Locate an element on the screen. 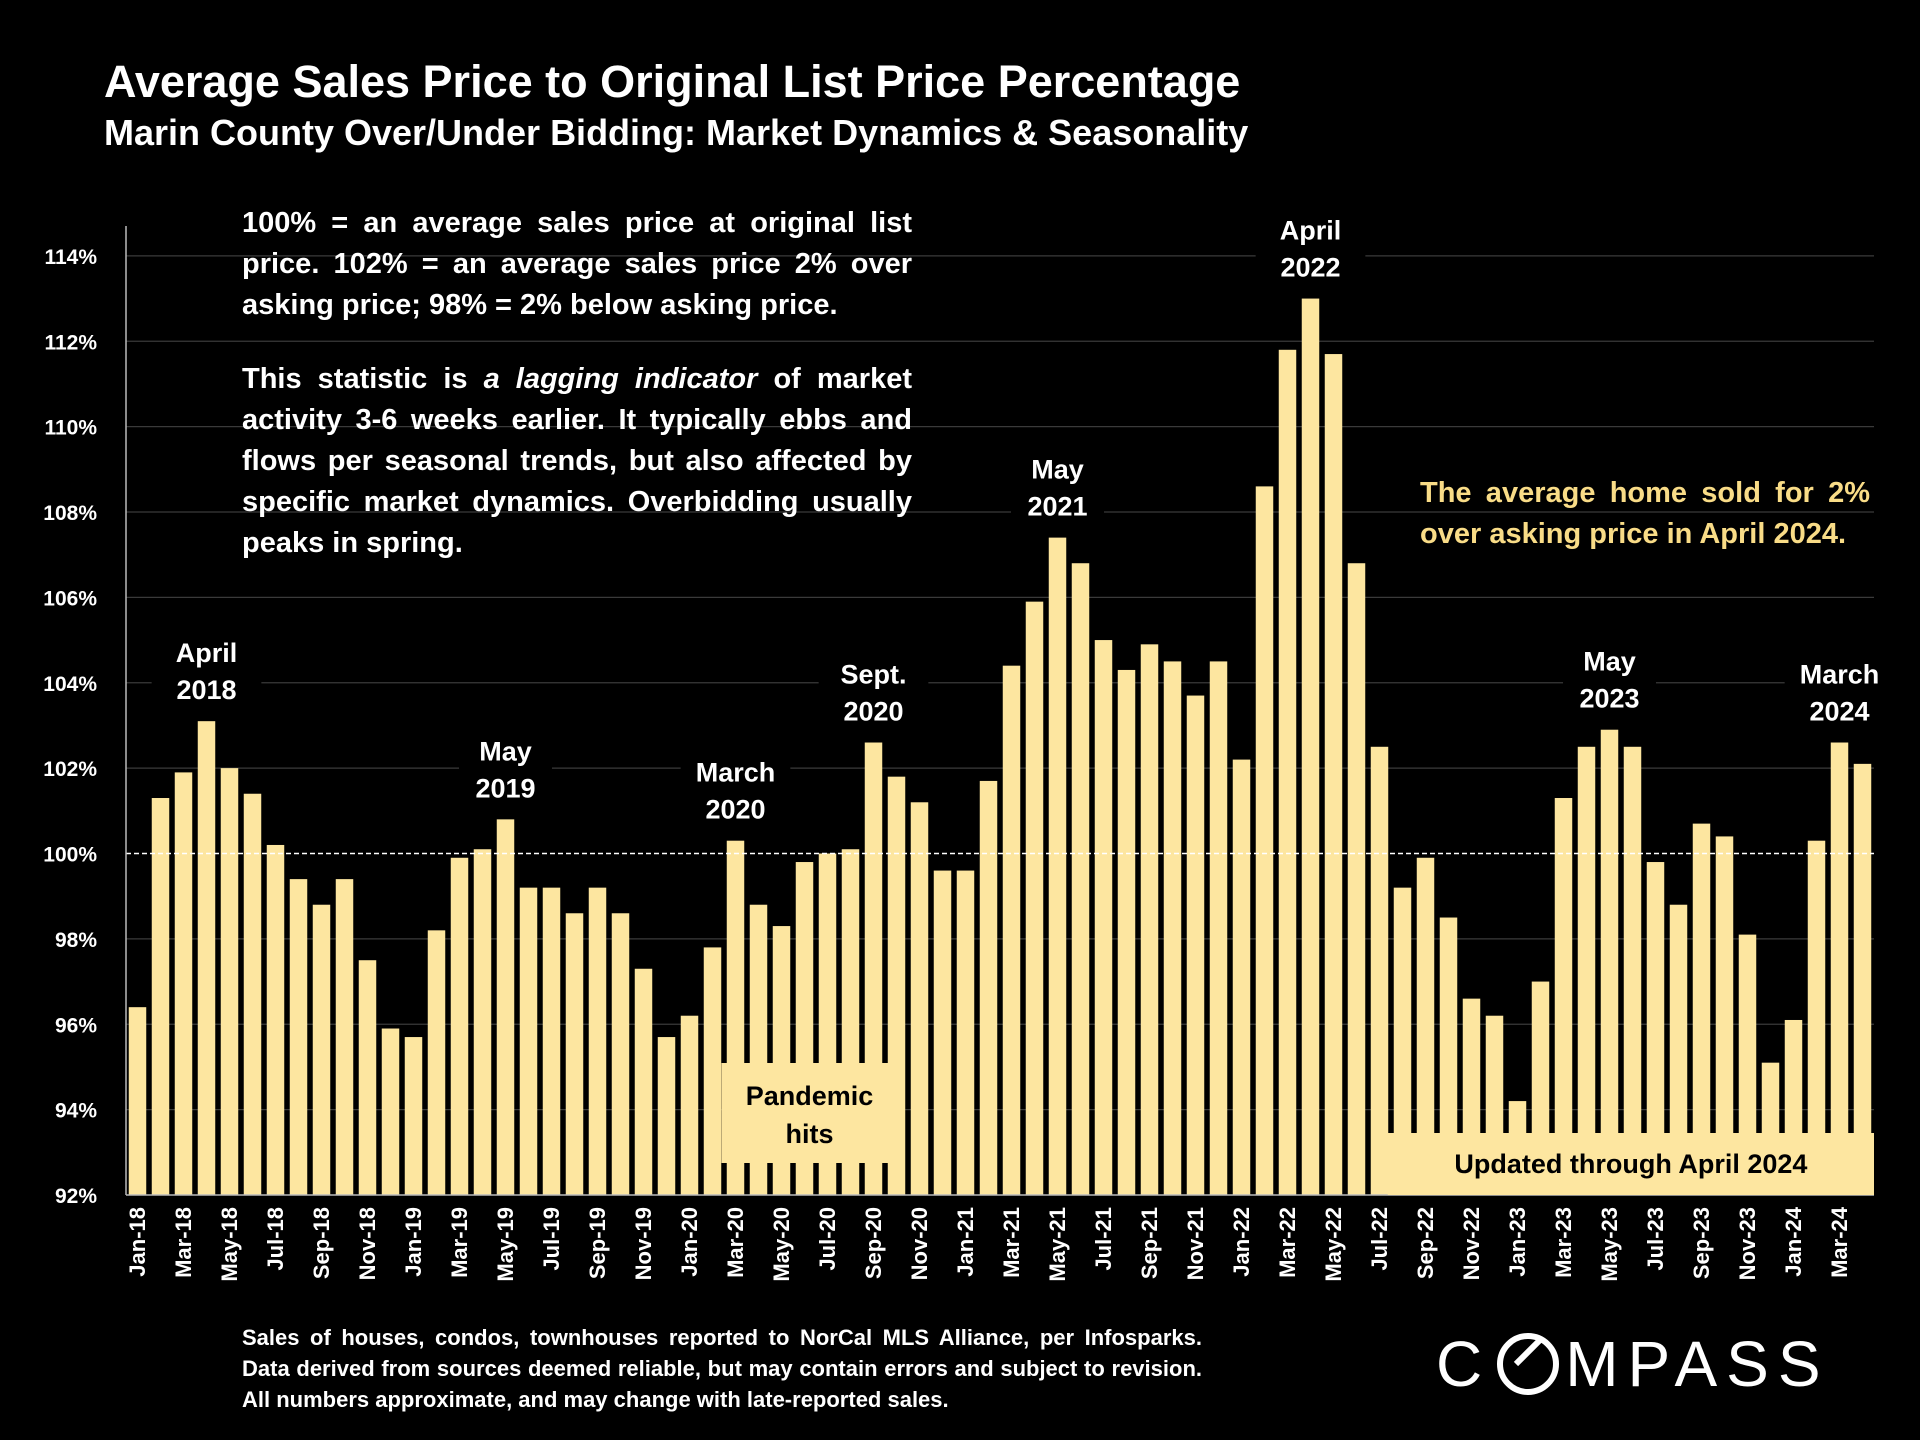  x-tick-label: May-20 is located at coordinates (781, 1244).